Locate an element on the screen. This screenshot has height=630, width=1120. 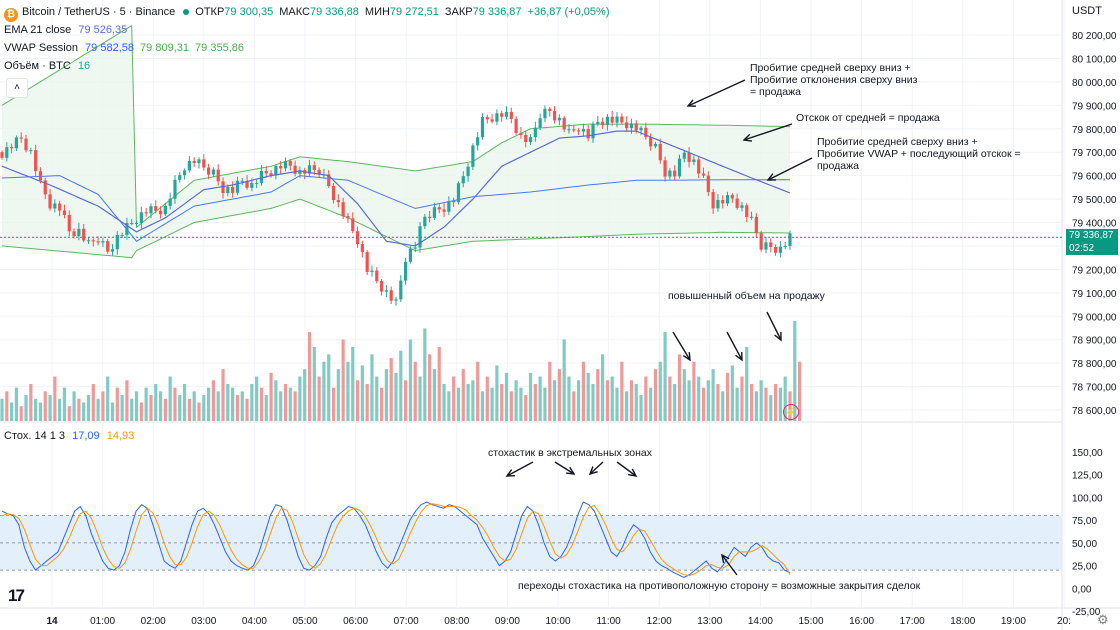
volume-legend: Объём · BTC 16 is located at coordinates (47, 66).